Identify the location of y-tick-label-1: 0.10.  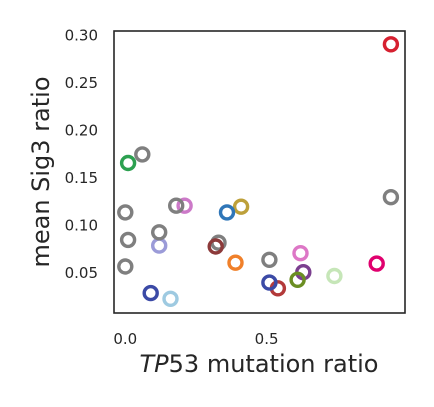
(81, 226).